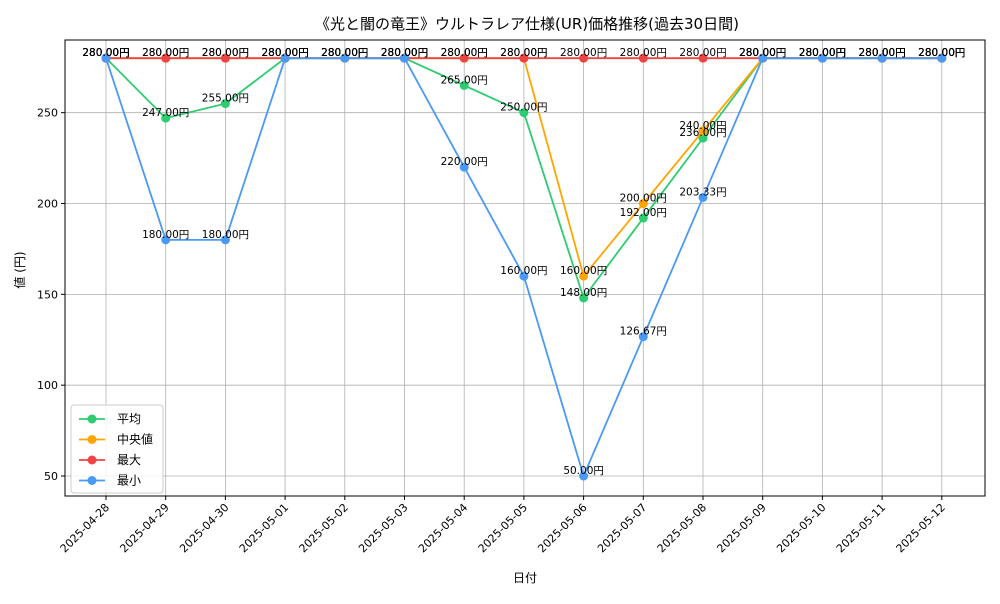  I want to click on y-tick-label: 50, so click(51, 476).